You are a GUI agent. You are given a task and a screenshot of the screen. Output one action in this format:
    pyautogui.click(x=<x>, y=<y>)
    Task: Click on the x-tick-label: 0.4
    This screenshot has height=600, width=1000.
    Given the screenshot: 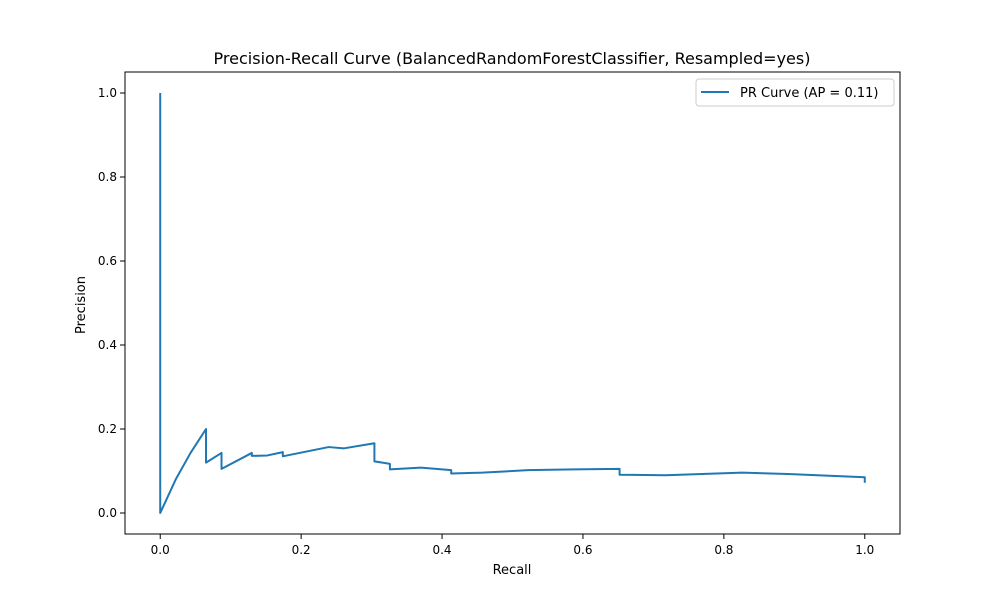 What is the action you would take?
    pyautogui.click(x=441, y=550)
    